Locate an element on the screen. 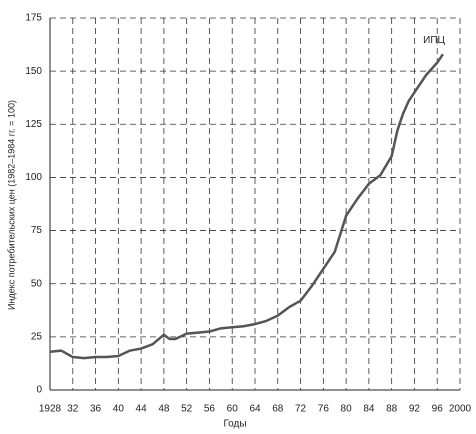 The height and width of the screenshot is (434, 476). y-tick-label: 0 is located at coordinates (39, 390).